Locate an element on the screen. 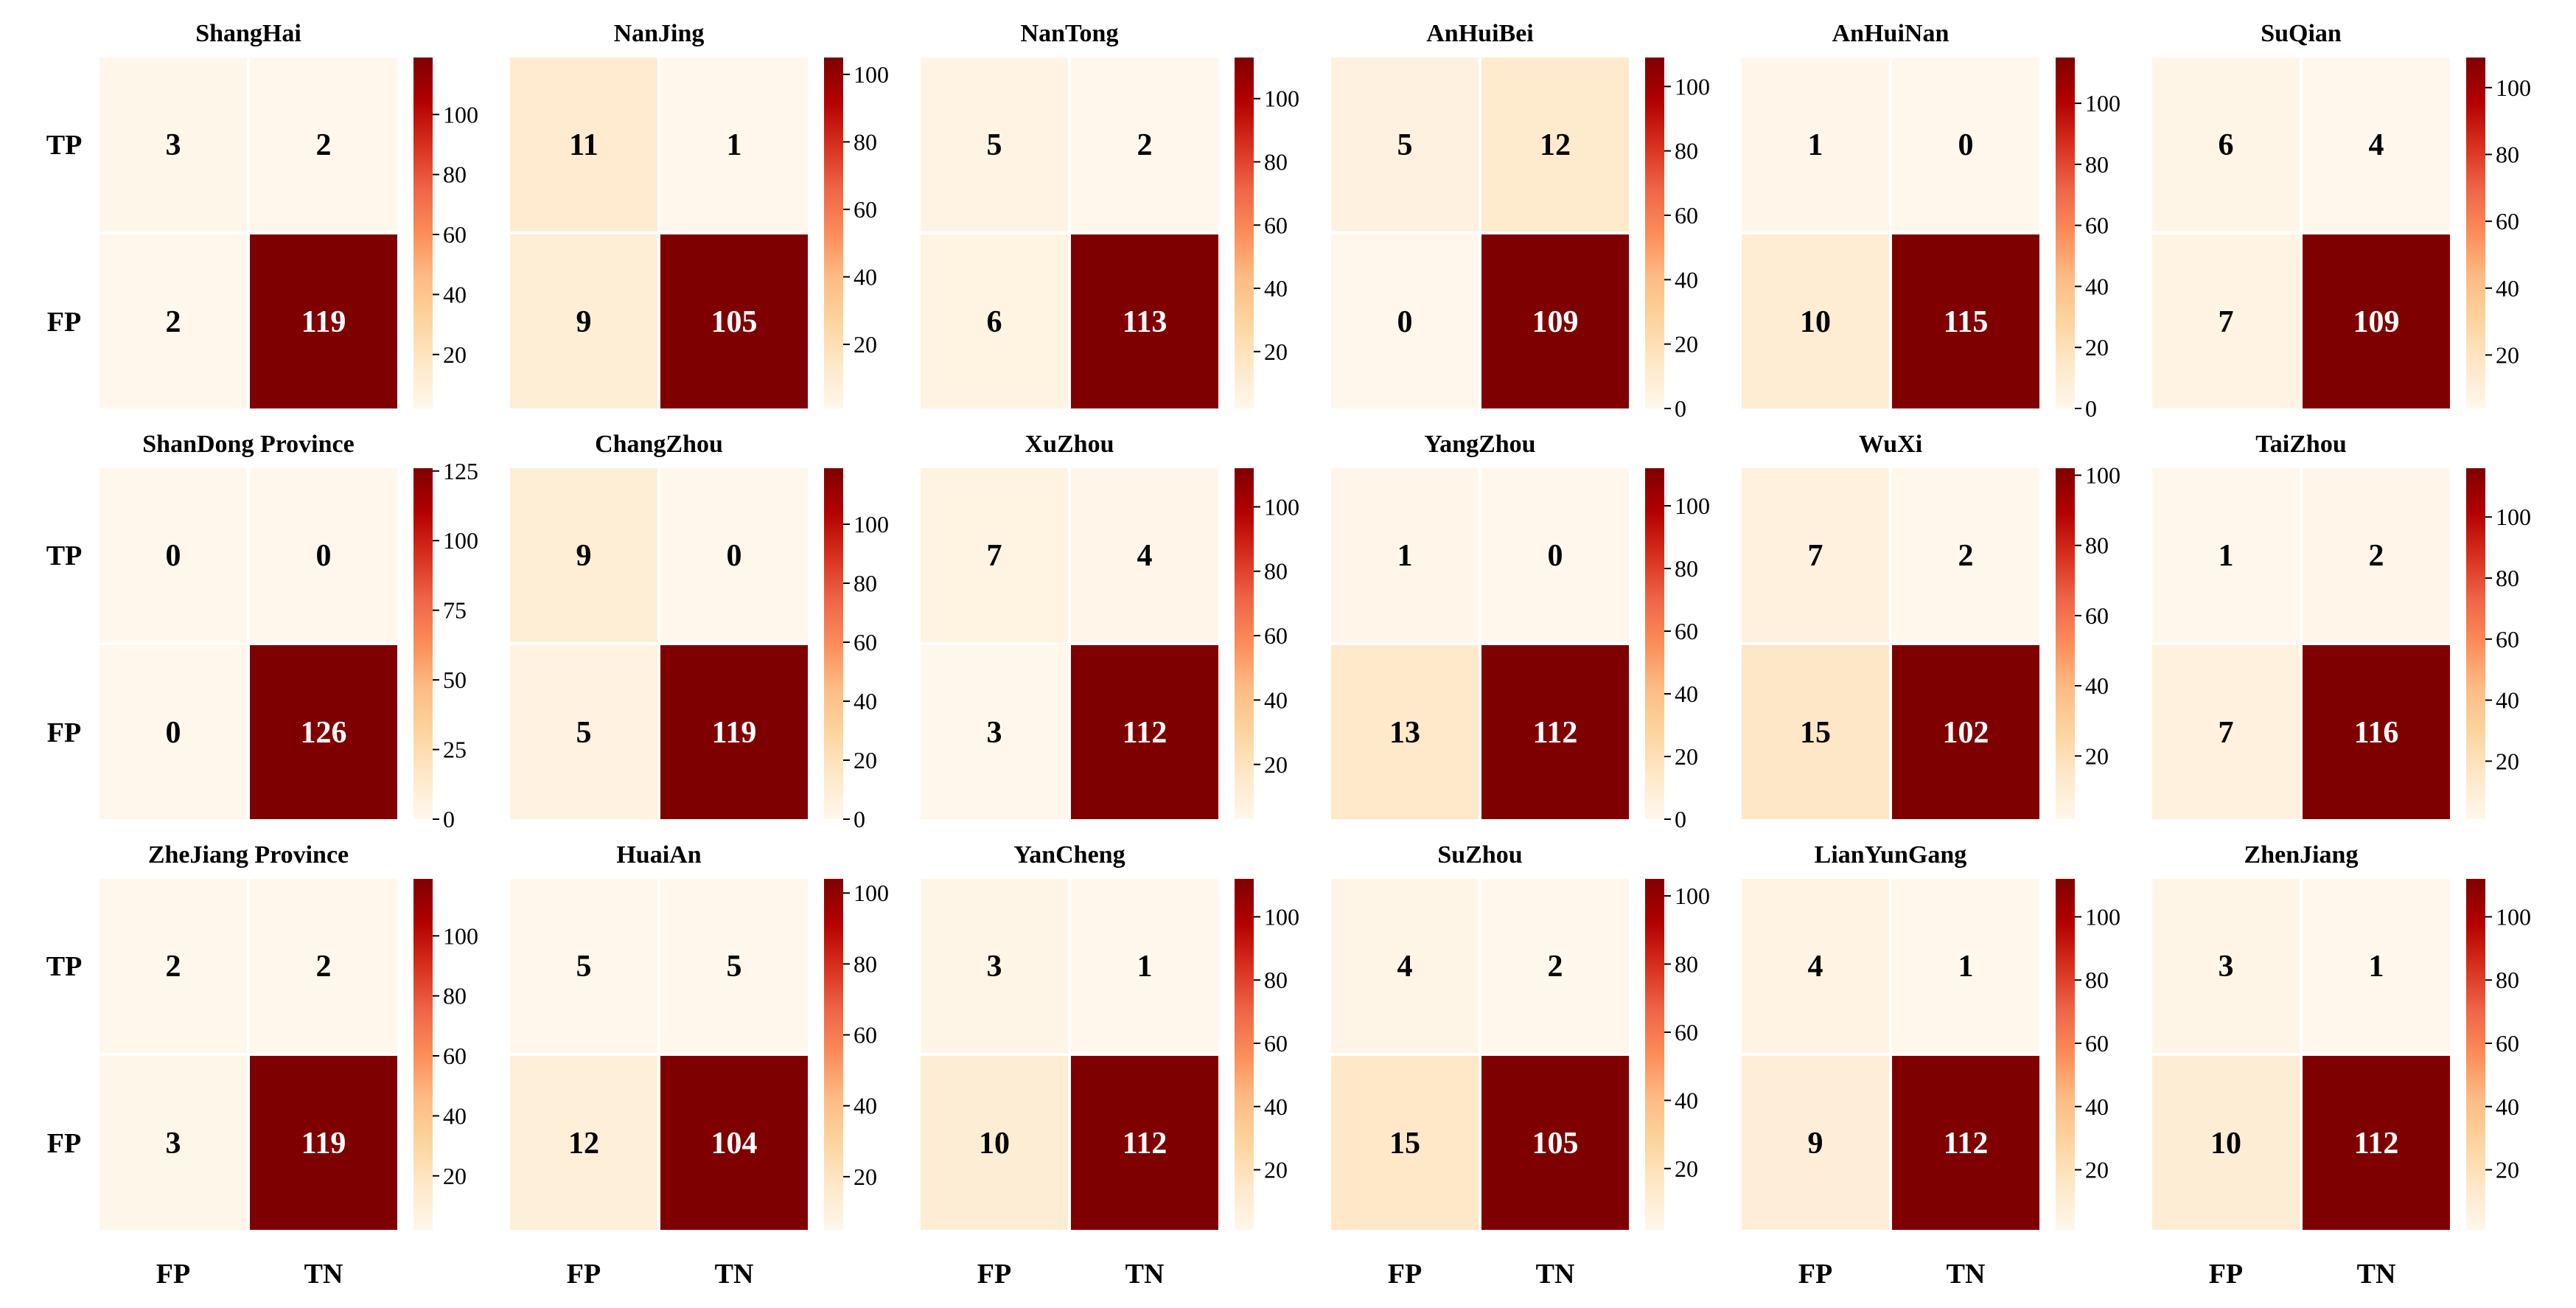  cell-value-label: 5 is located at coordinates (734, 967).